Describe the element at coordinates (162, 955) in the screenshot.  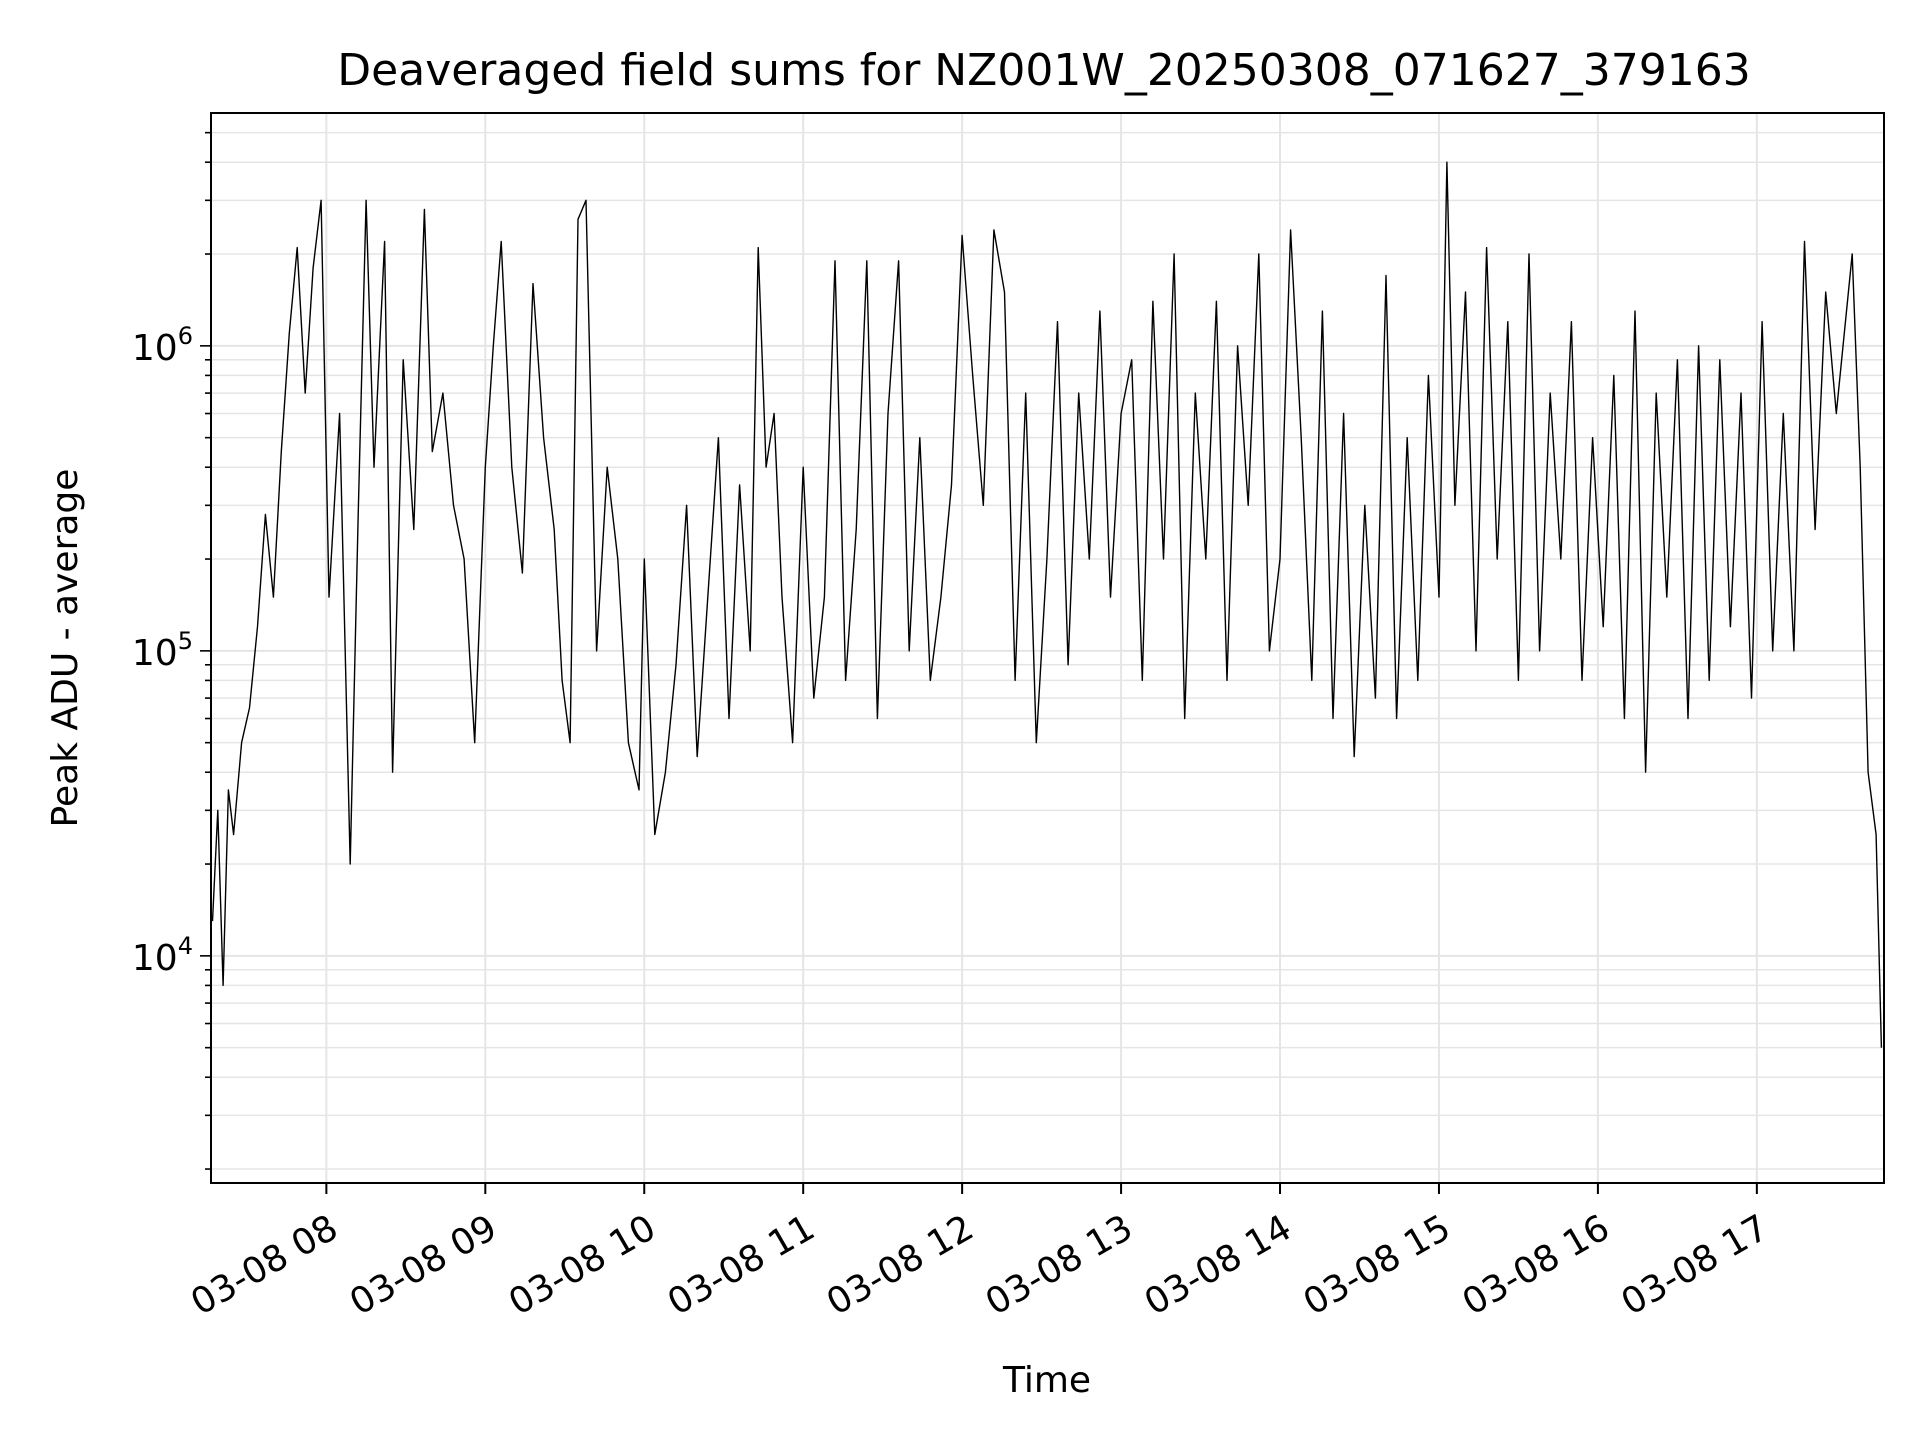
I see `y-tick-label: 10⁴` at that location.